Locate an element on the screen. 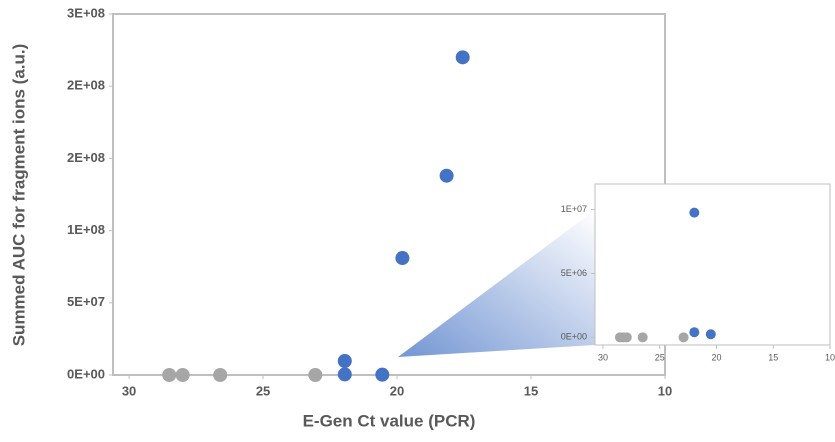 This screenshot has height=442, width=835. y-tick-label: 5E+07 is located at coordinates (86, 301).